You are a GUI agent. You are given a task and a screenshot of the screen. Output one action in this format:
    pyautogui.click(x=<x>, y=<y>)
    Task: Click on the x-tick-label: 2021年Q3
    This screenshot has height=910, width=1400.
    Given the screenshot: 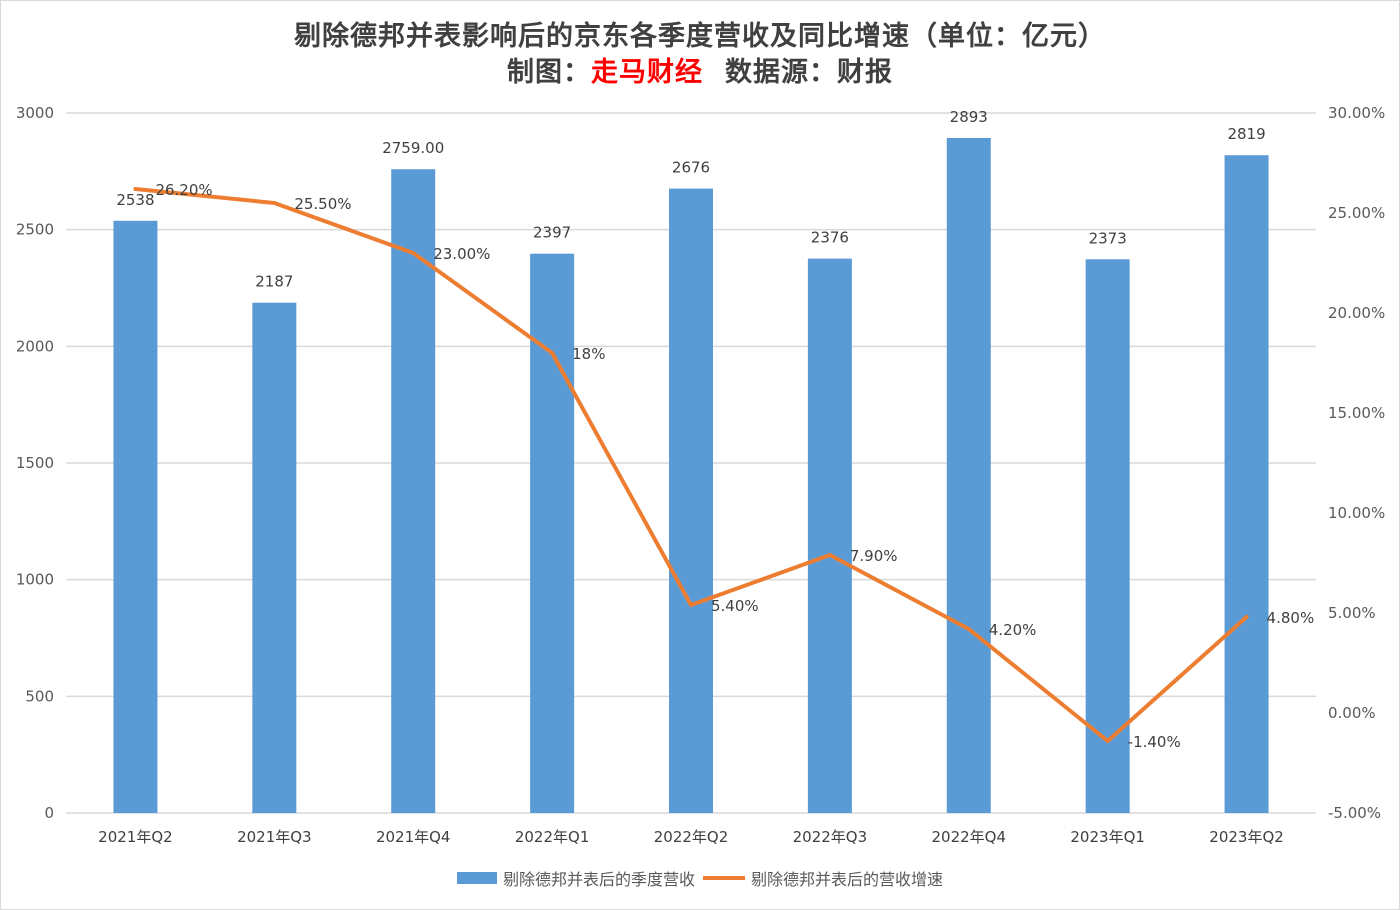 What is the action you would take?
    pyautogui.click(x=274, y=837)
    